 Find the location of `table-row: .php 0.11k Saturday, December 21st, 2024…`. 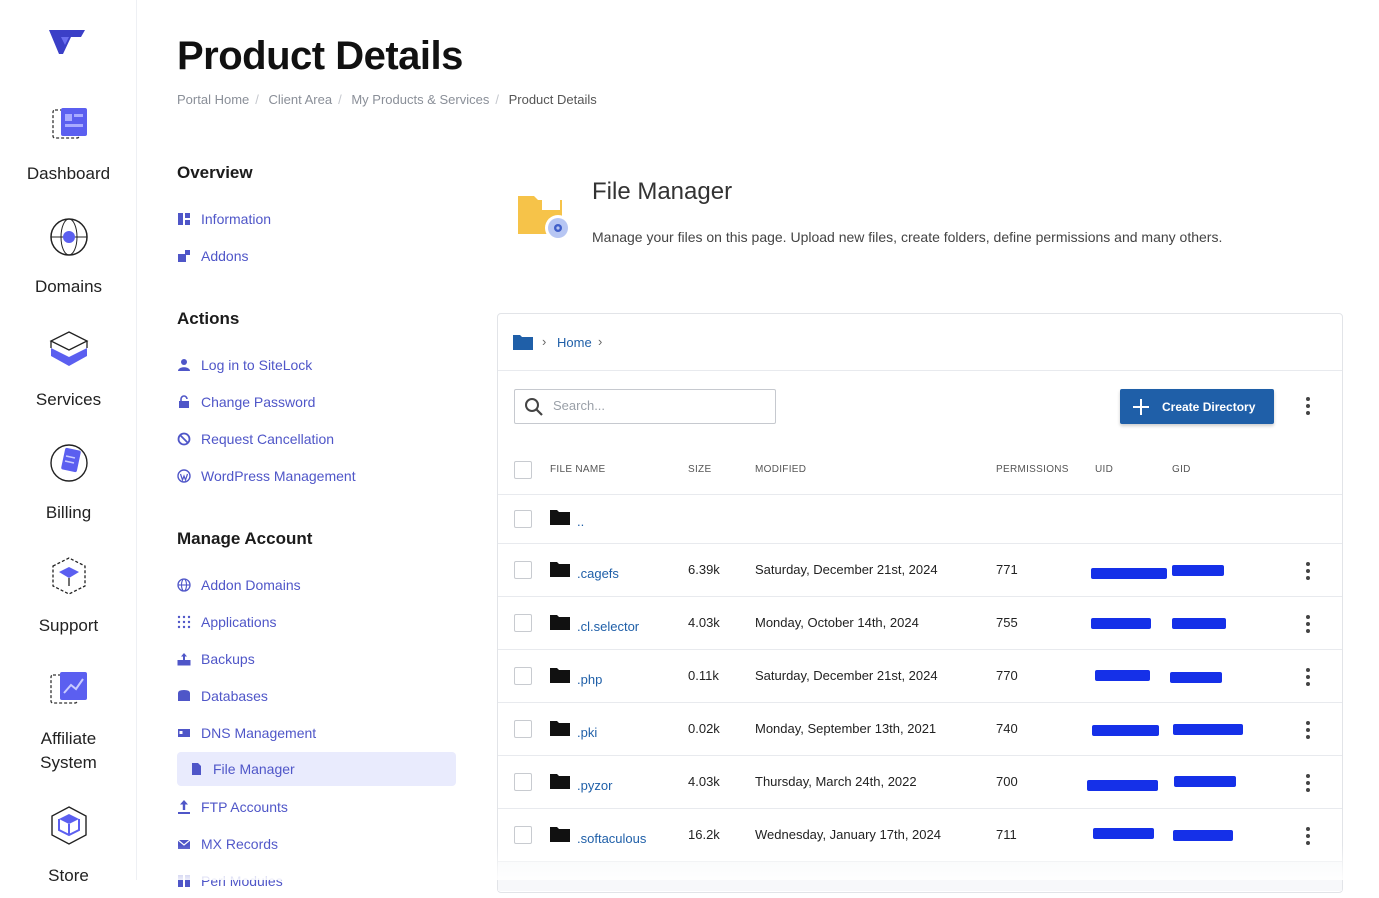

table-row: .php 0.11k Saturday, December 21st, 2024… is located at coordinates (920, 675).